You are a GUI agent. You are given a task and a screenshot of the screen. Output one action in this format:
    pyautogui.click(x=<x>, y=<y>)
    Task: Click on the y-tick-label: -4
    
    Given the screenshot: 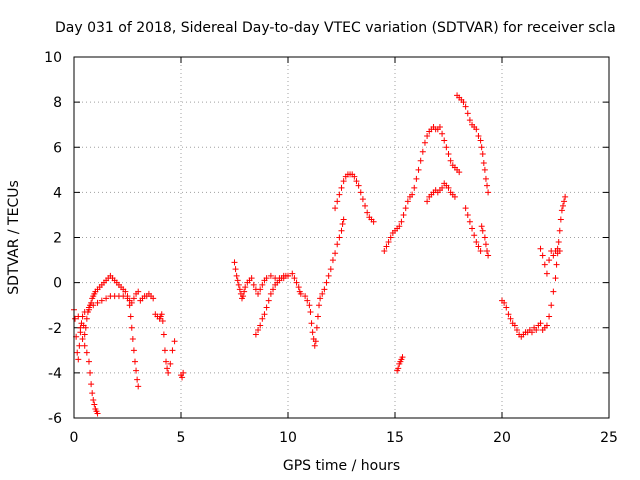 What is the action you would take?
    pyautogui.click(x=55, y=374)
    